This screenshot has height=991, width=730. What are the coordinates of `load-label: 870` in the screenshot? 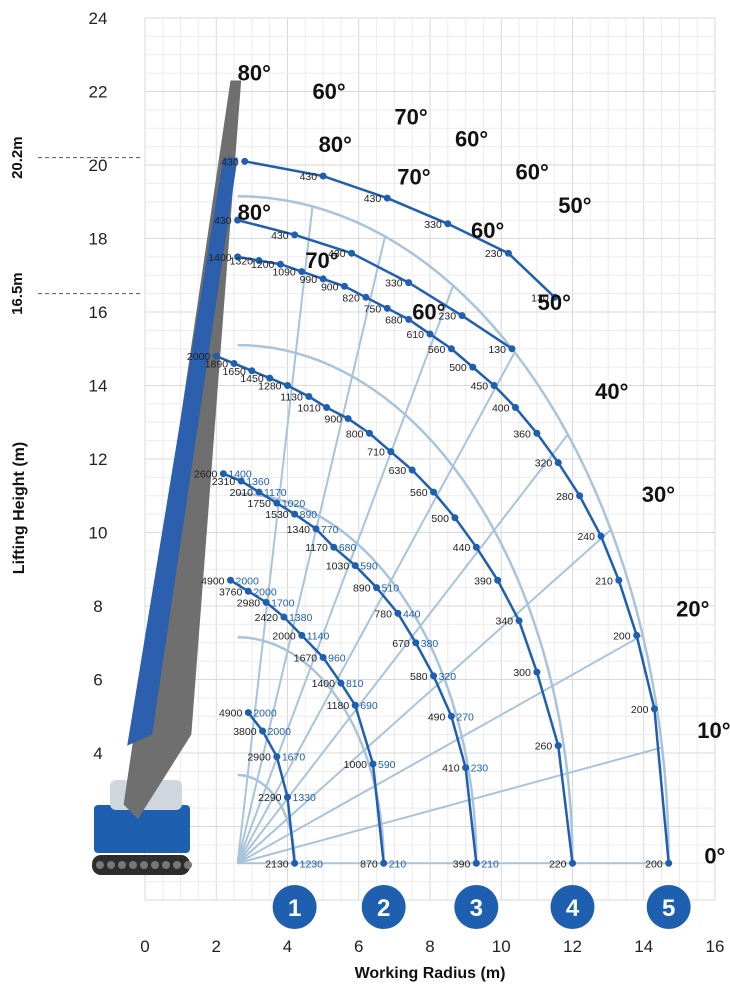 It's located at (369, 864).